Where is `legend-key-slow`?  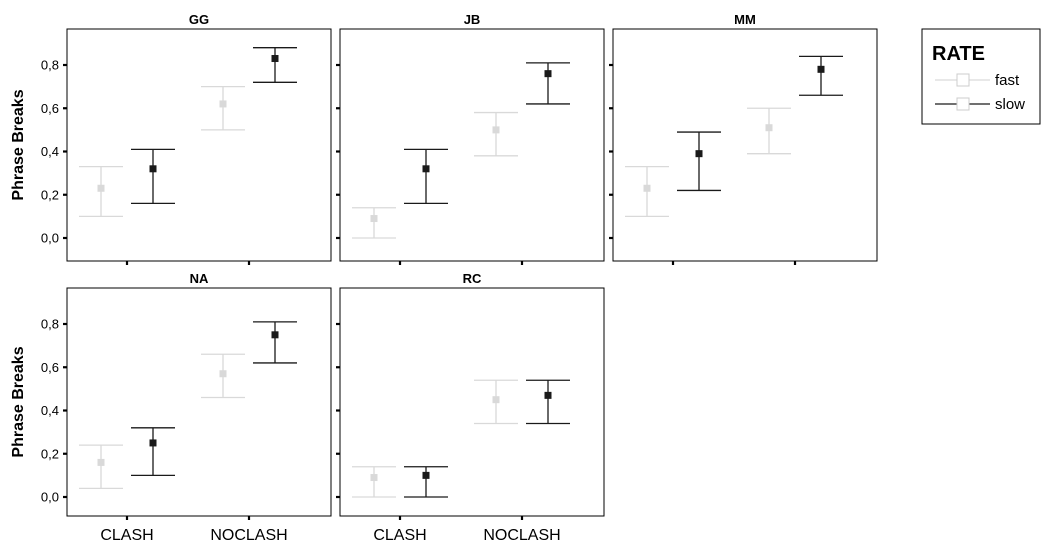 legend-key-slow is located at coordinates (963, 104).